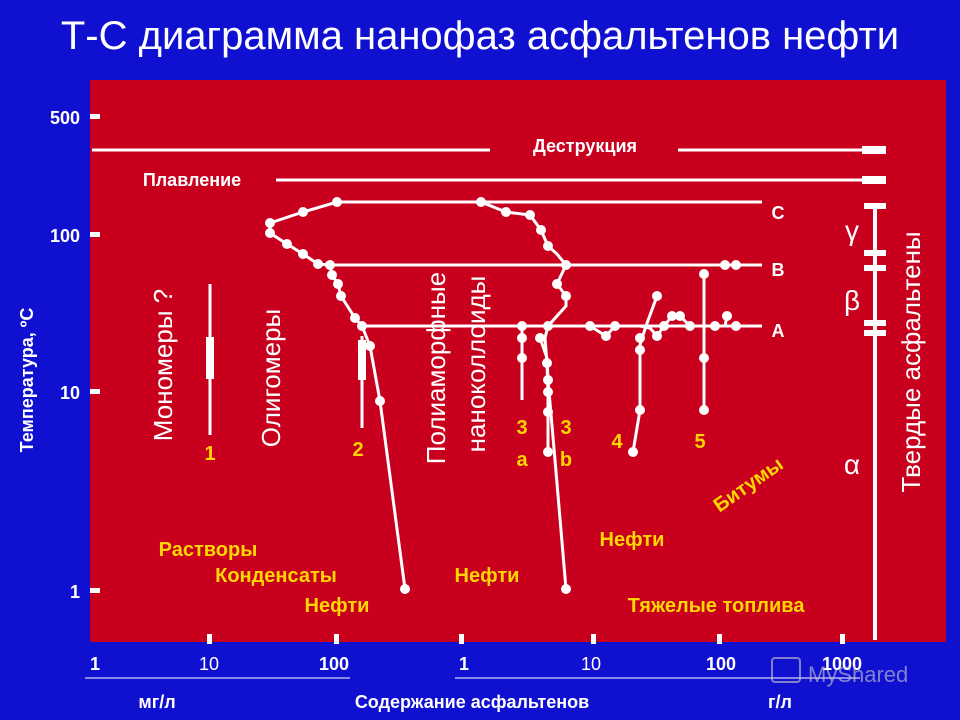 Image resolution: width=960 pixels, height=720 pixels. Describe the element at coordinates (271, 378) in the screenshot. I see `oligomers-label: Олигомеры` at that location.